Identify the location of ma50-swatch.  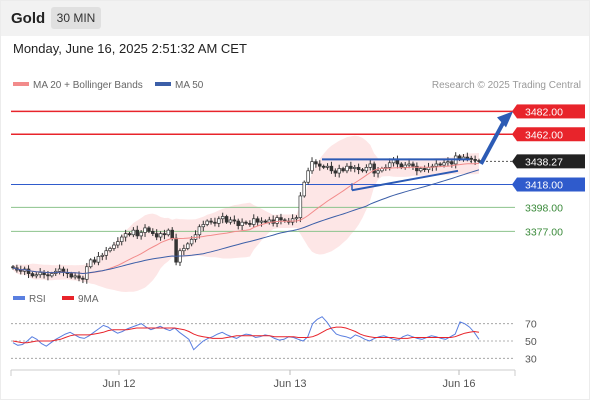
(163, 84).